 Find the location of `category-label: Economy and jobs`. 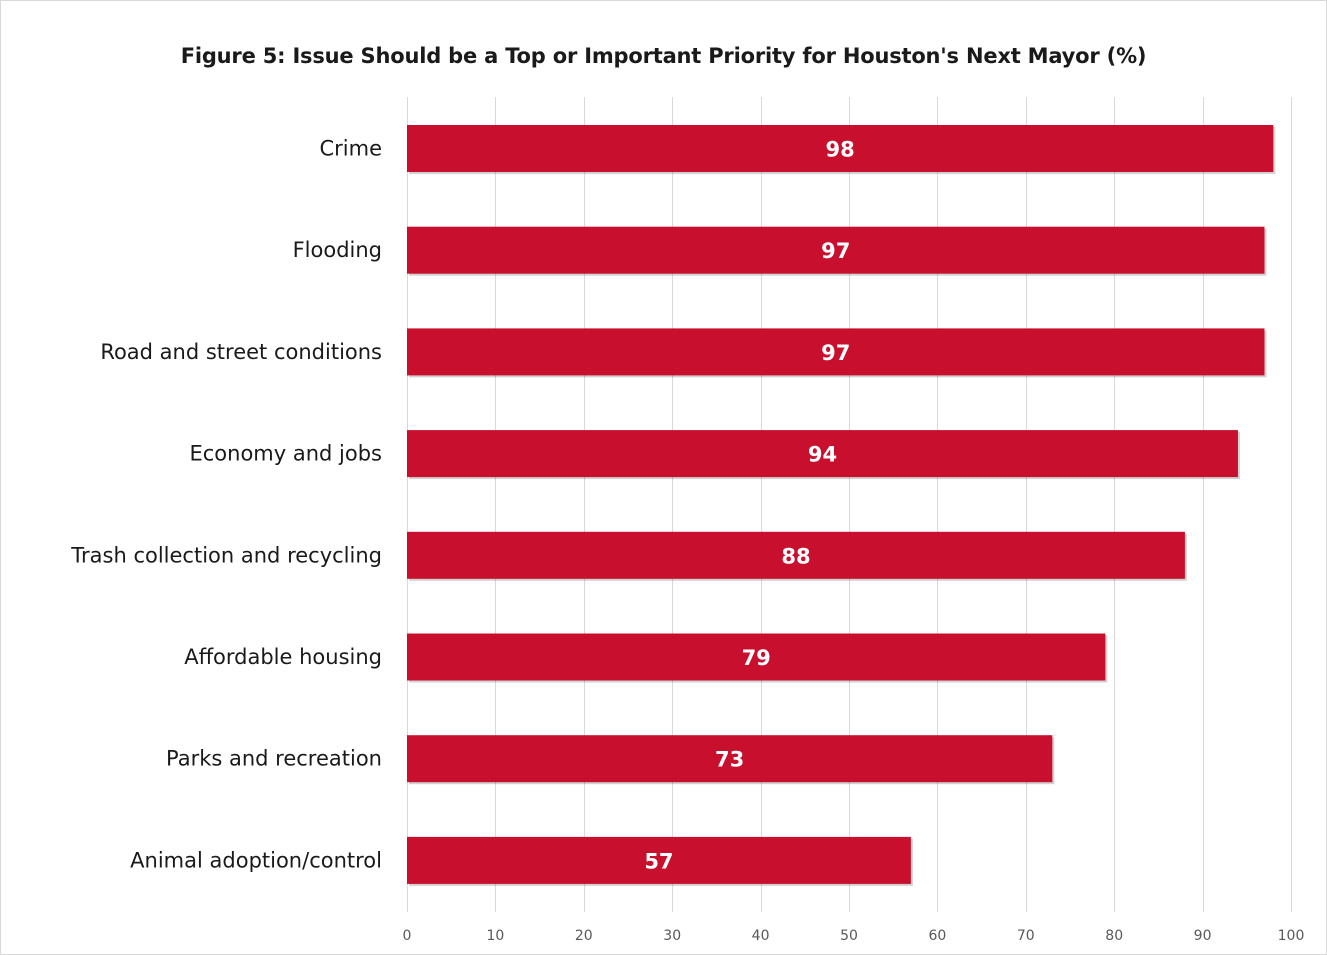

category-label: Economy and jobs is located at coordinates (285, 454).